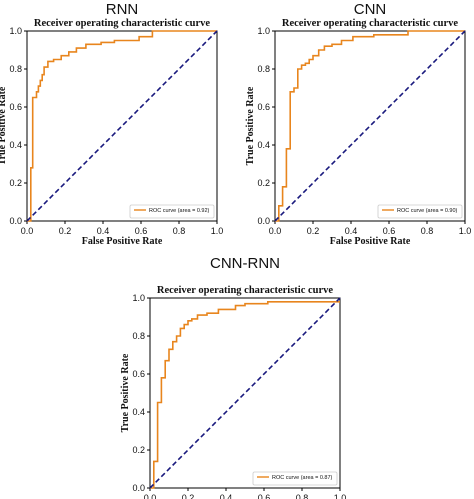  Describe the element at coordinates (427, 211) in the screenshot. I see `legend-label: ROC curve (area = 0.90)` at that location.